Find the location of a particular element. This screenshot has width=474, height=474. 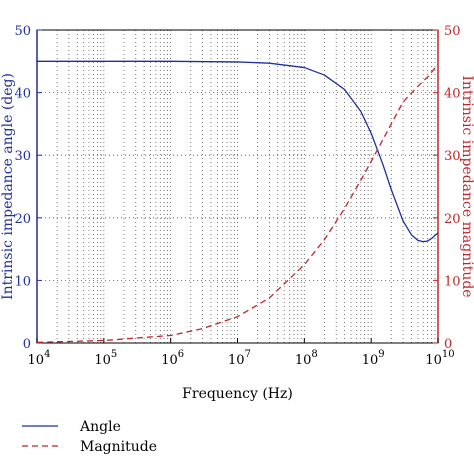

legend-angle-label: Angle is located at coordinates (100, 427).